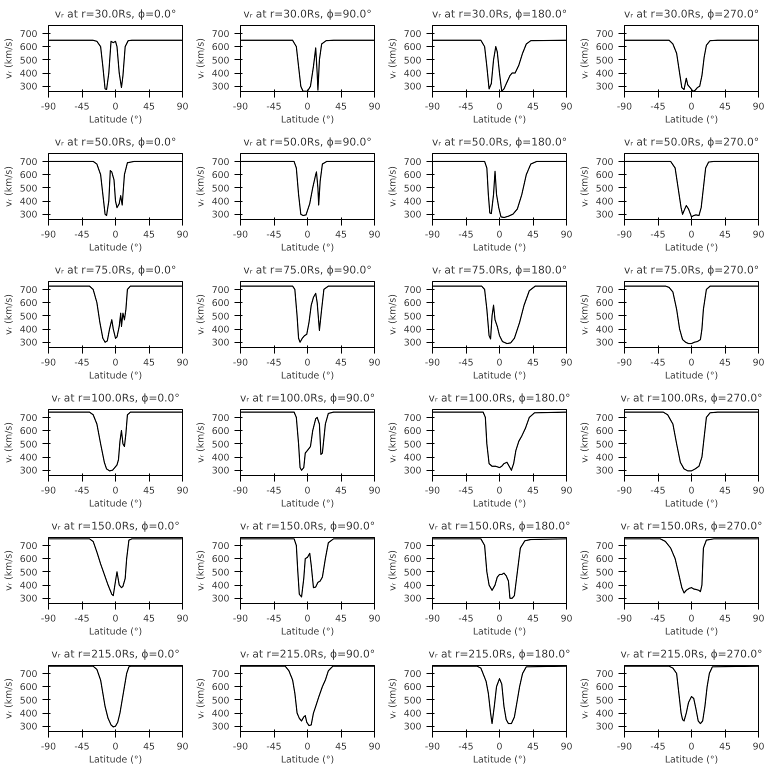 This screenshot has width=768, height=768. I want to click on chart-title: vᵣ at r=75.0Rs, ϕ=0.0°, so click(115, 270).